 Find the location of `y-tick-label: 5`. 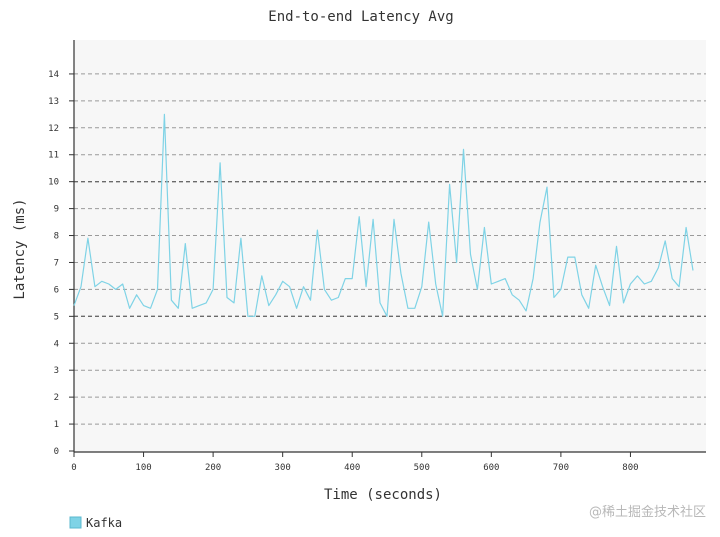

y-tick-label: 5 is located at coordinates (56, 317).